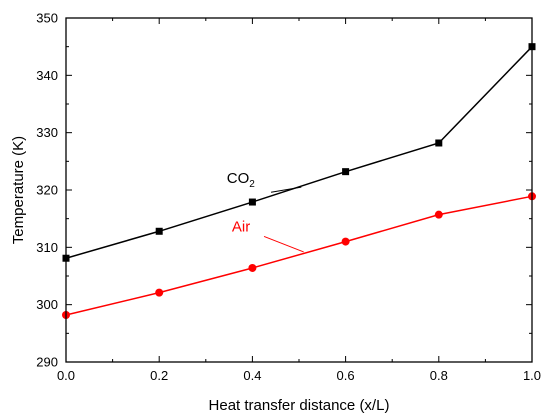 The height and width of the screenshot is (419, 550). Describe the element at coordinates (283, 244) in the screenshot. I see `air-label-leader` at that location.